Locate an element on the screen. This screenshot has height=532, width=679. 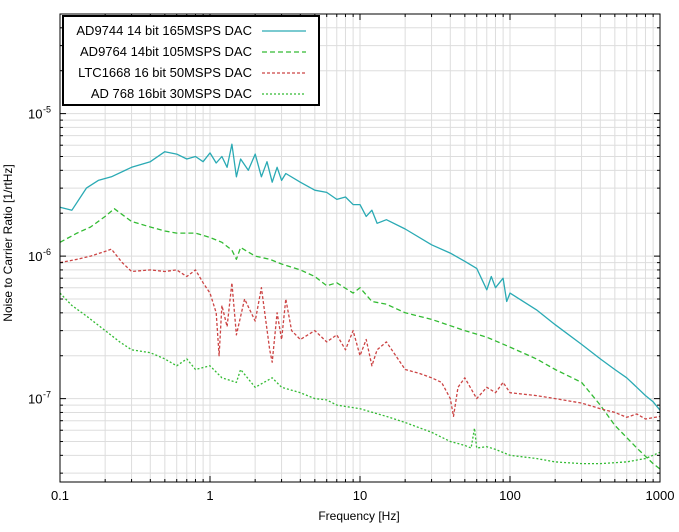
x-tick-label: 0.1 is located at coordinates (60, 495).